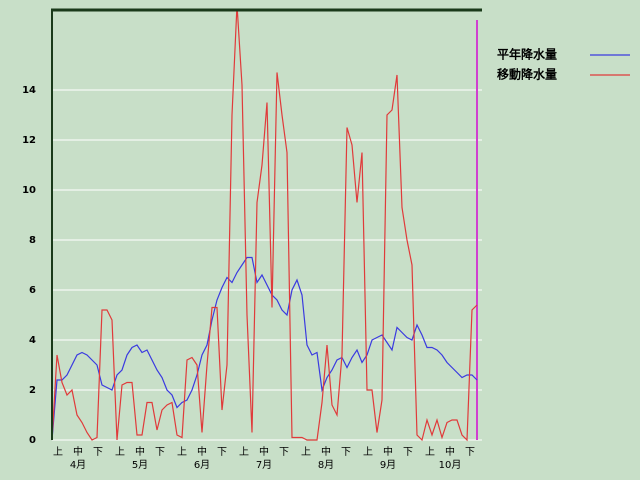 This screenshot has width=640, height=480. I want to click on month-label: 8月, so click(326, 465).